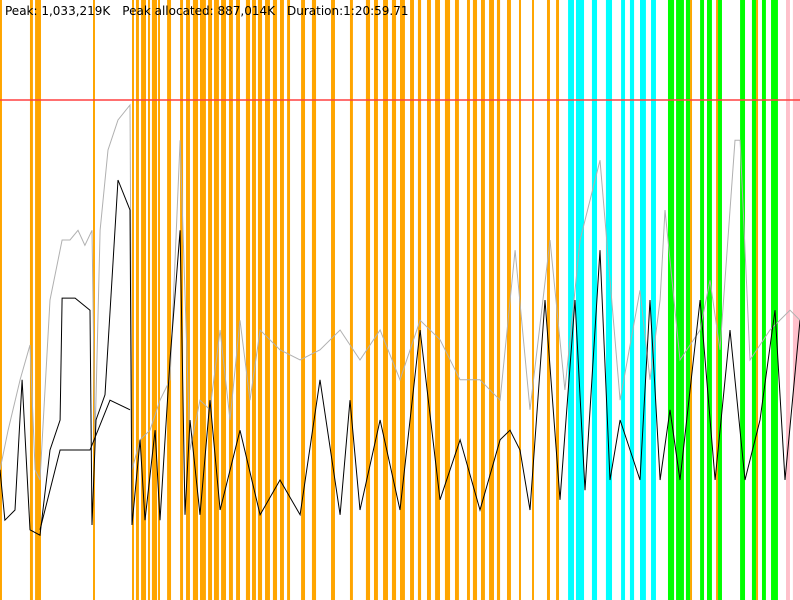  What do you see at coordinates (347, 11) in the screenshot?
I see `duration-label: Duration:1:20:59.71` at bounding box center [347, 11].